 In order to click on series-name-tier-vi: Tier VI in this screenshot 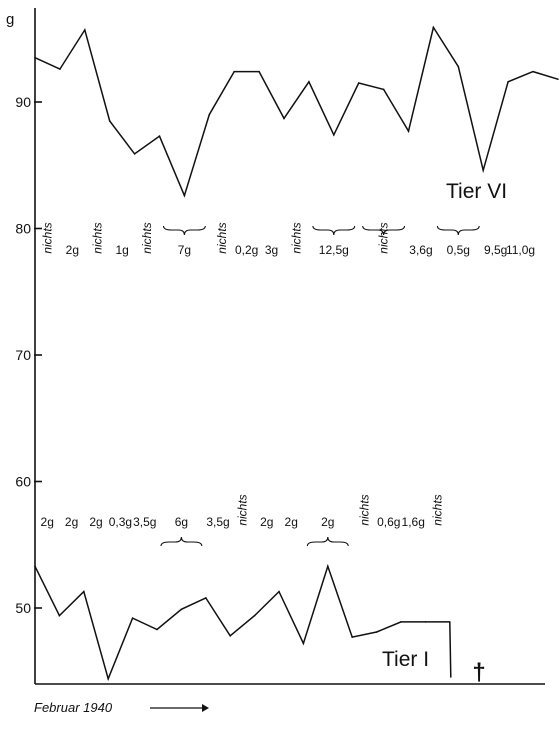, I will do `click(476, 191)`.